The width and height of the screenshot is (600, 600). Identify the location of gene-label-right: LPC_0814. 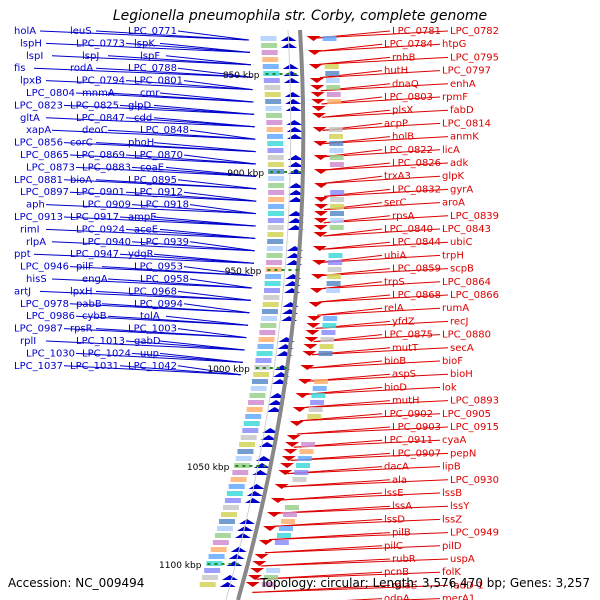
(466, 123).